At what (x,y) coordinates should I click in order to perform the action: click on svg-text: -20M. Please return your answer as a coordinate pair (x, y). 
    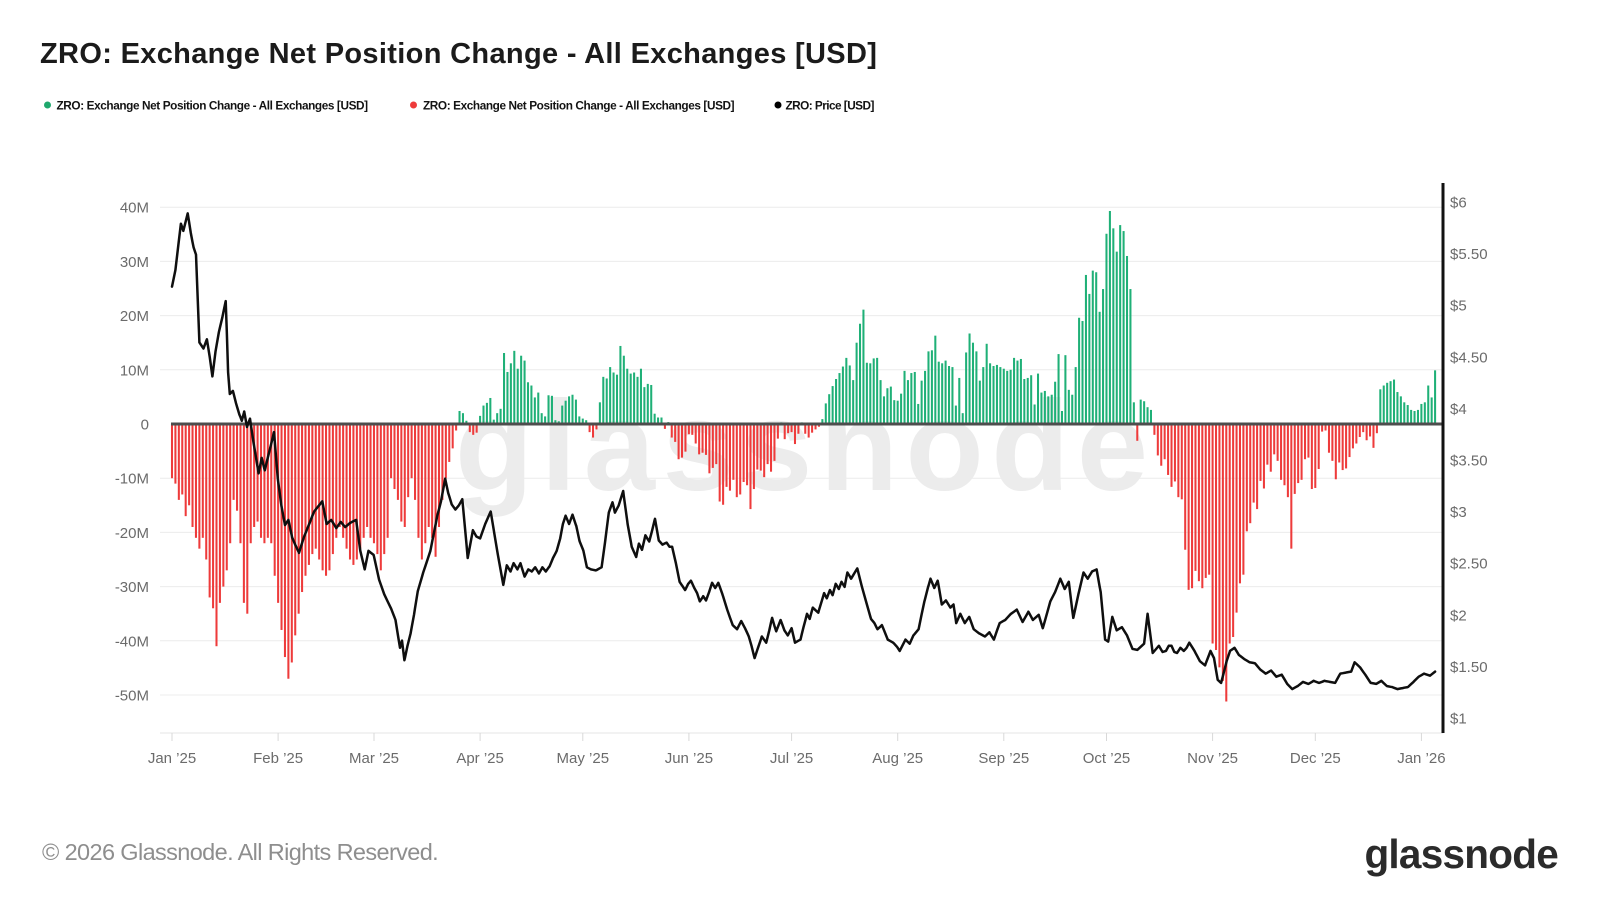
    Looking at the image, I should click on (132, 533).